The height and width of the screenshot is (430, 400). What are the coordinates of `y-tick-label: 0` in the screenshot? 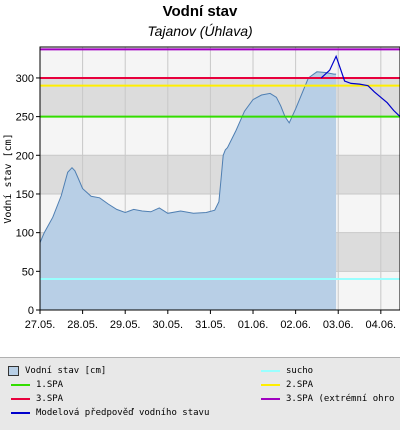 It's located at (31, 311).